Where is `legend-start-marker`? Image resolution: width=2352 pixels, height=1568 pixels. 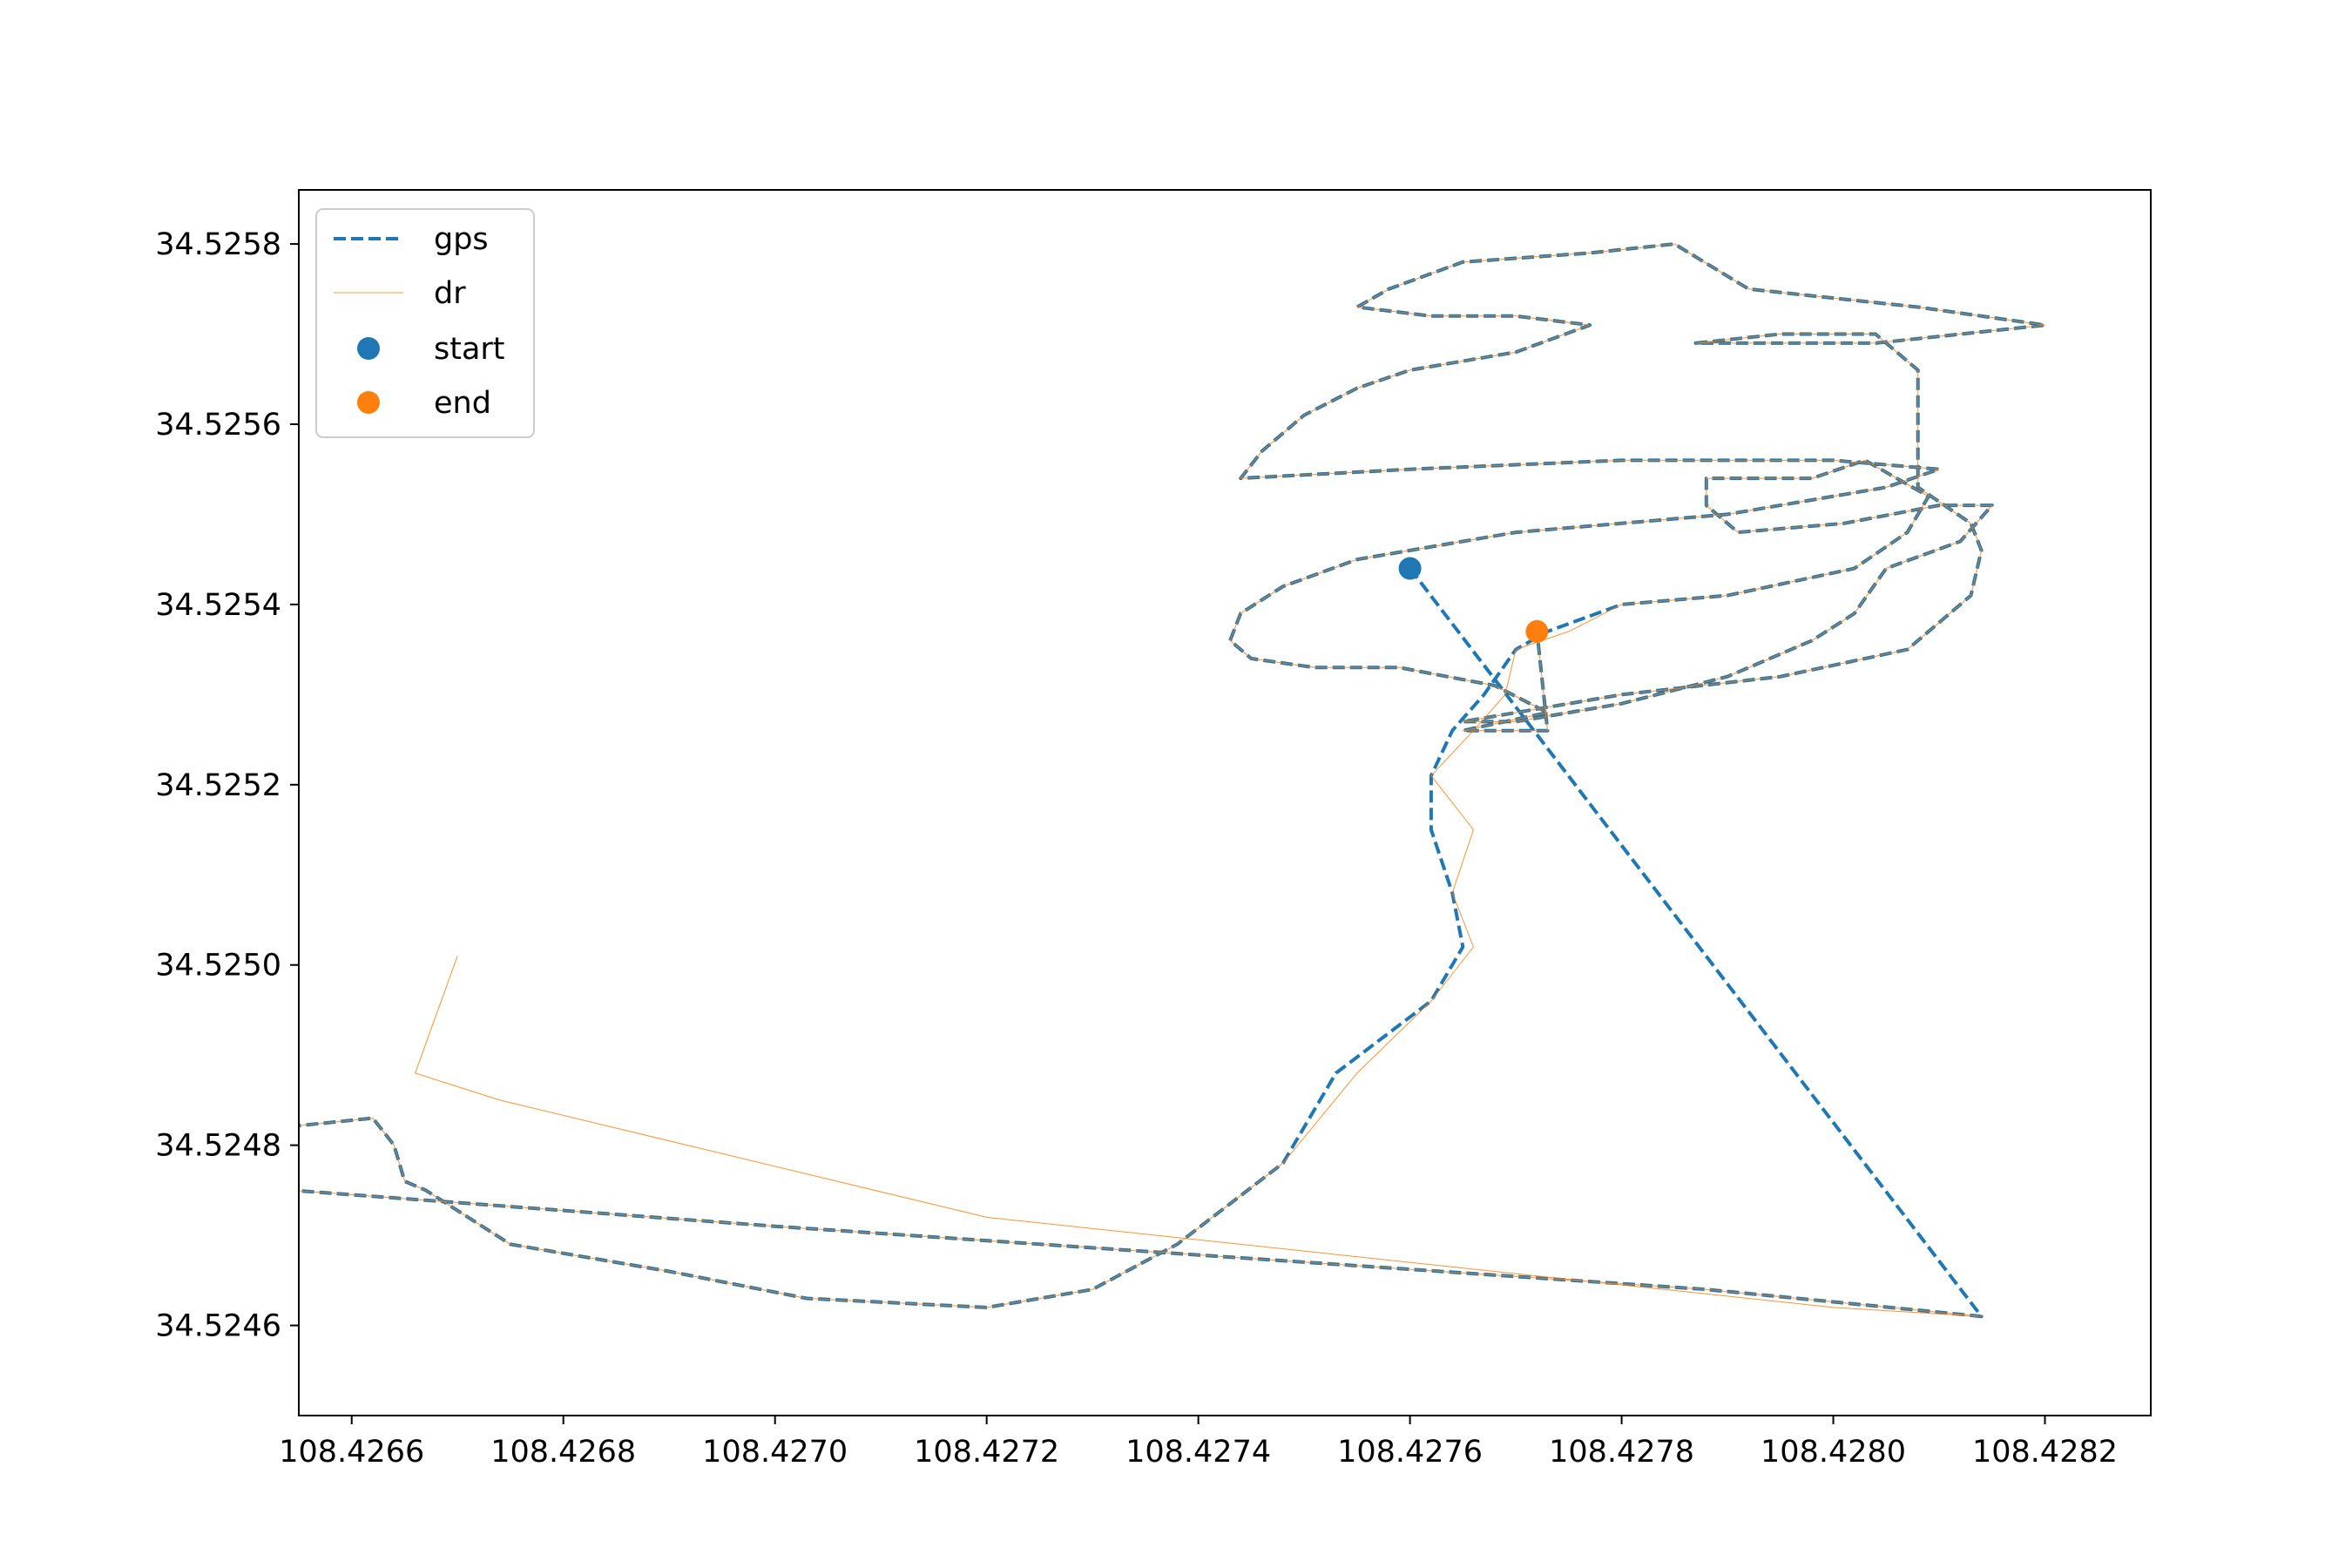 legend-start-marker is located at coordinates (368, 348).